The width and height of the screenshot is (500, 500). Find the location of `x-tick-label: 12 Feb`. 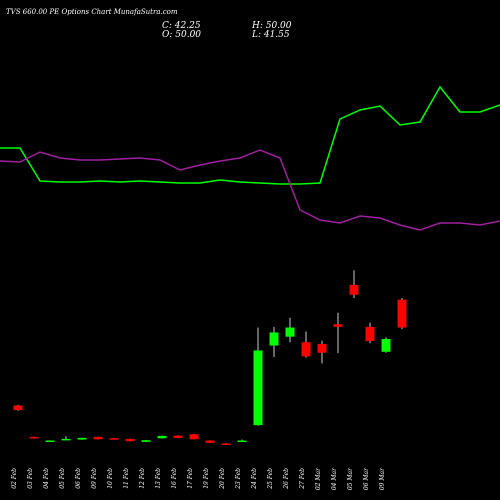

x-tick-label: 12 Feb is located at coordinates (142, 478).